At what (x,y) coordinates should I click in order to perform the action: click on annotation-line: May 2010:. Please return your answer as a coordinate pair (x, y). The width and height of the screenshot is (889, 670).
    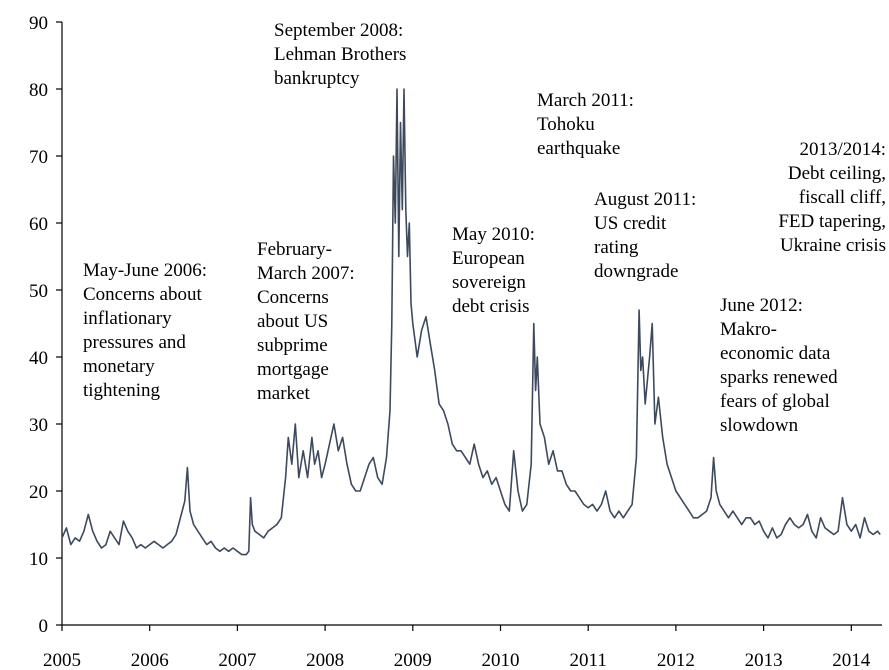
    Looking at the image, I should click on (493, 234).